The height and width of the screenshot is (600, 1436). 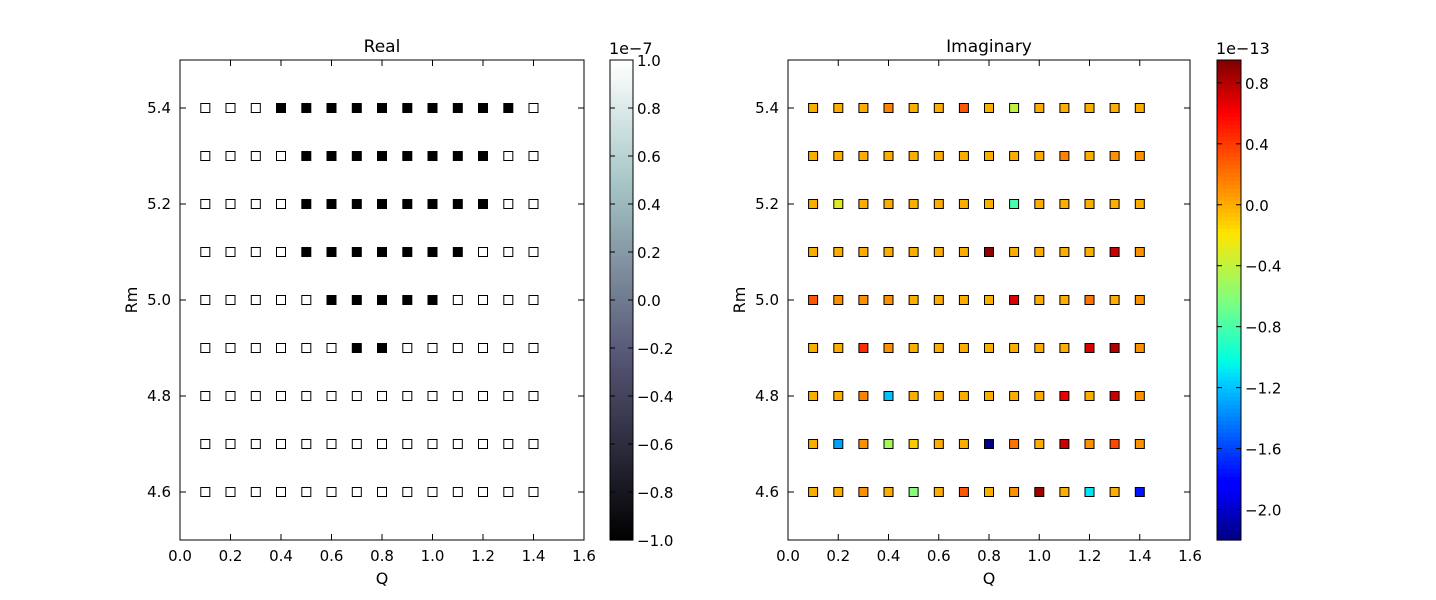 What do you see at coordinates (1257, 206) in the screenshot?
I see `colorbar-tick-label: 0.0` at bounding box center [1257, 206].